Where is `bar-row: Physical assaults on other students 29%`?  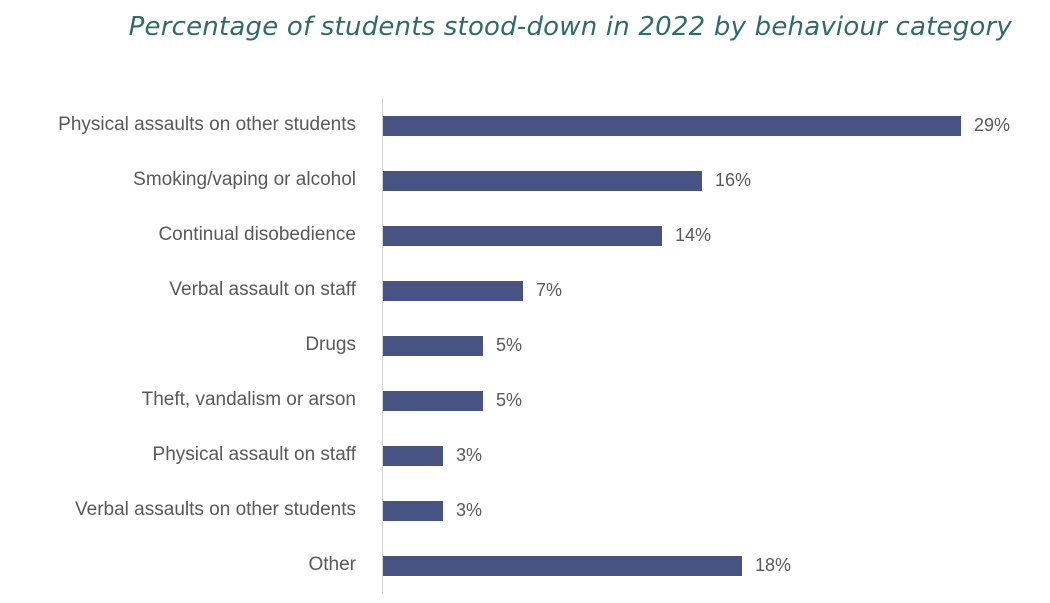
bar-row: Physical assaults on other students 29% is located at coordinates (525, 125).